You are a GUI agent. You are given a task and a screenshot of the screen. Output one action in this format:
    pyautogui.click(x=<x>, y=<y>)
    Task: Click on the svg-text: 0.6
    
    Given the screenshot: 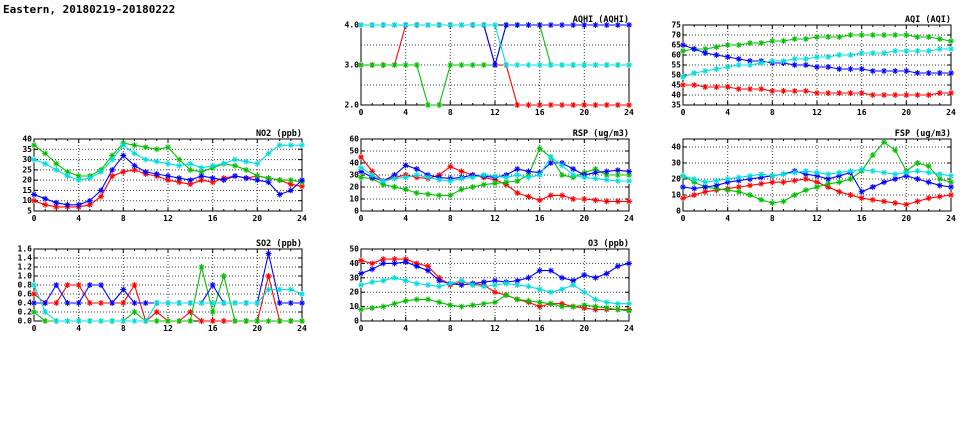 What is the action you would take?
    pyautogui.click(x=25, y=294)
    